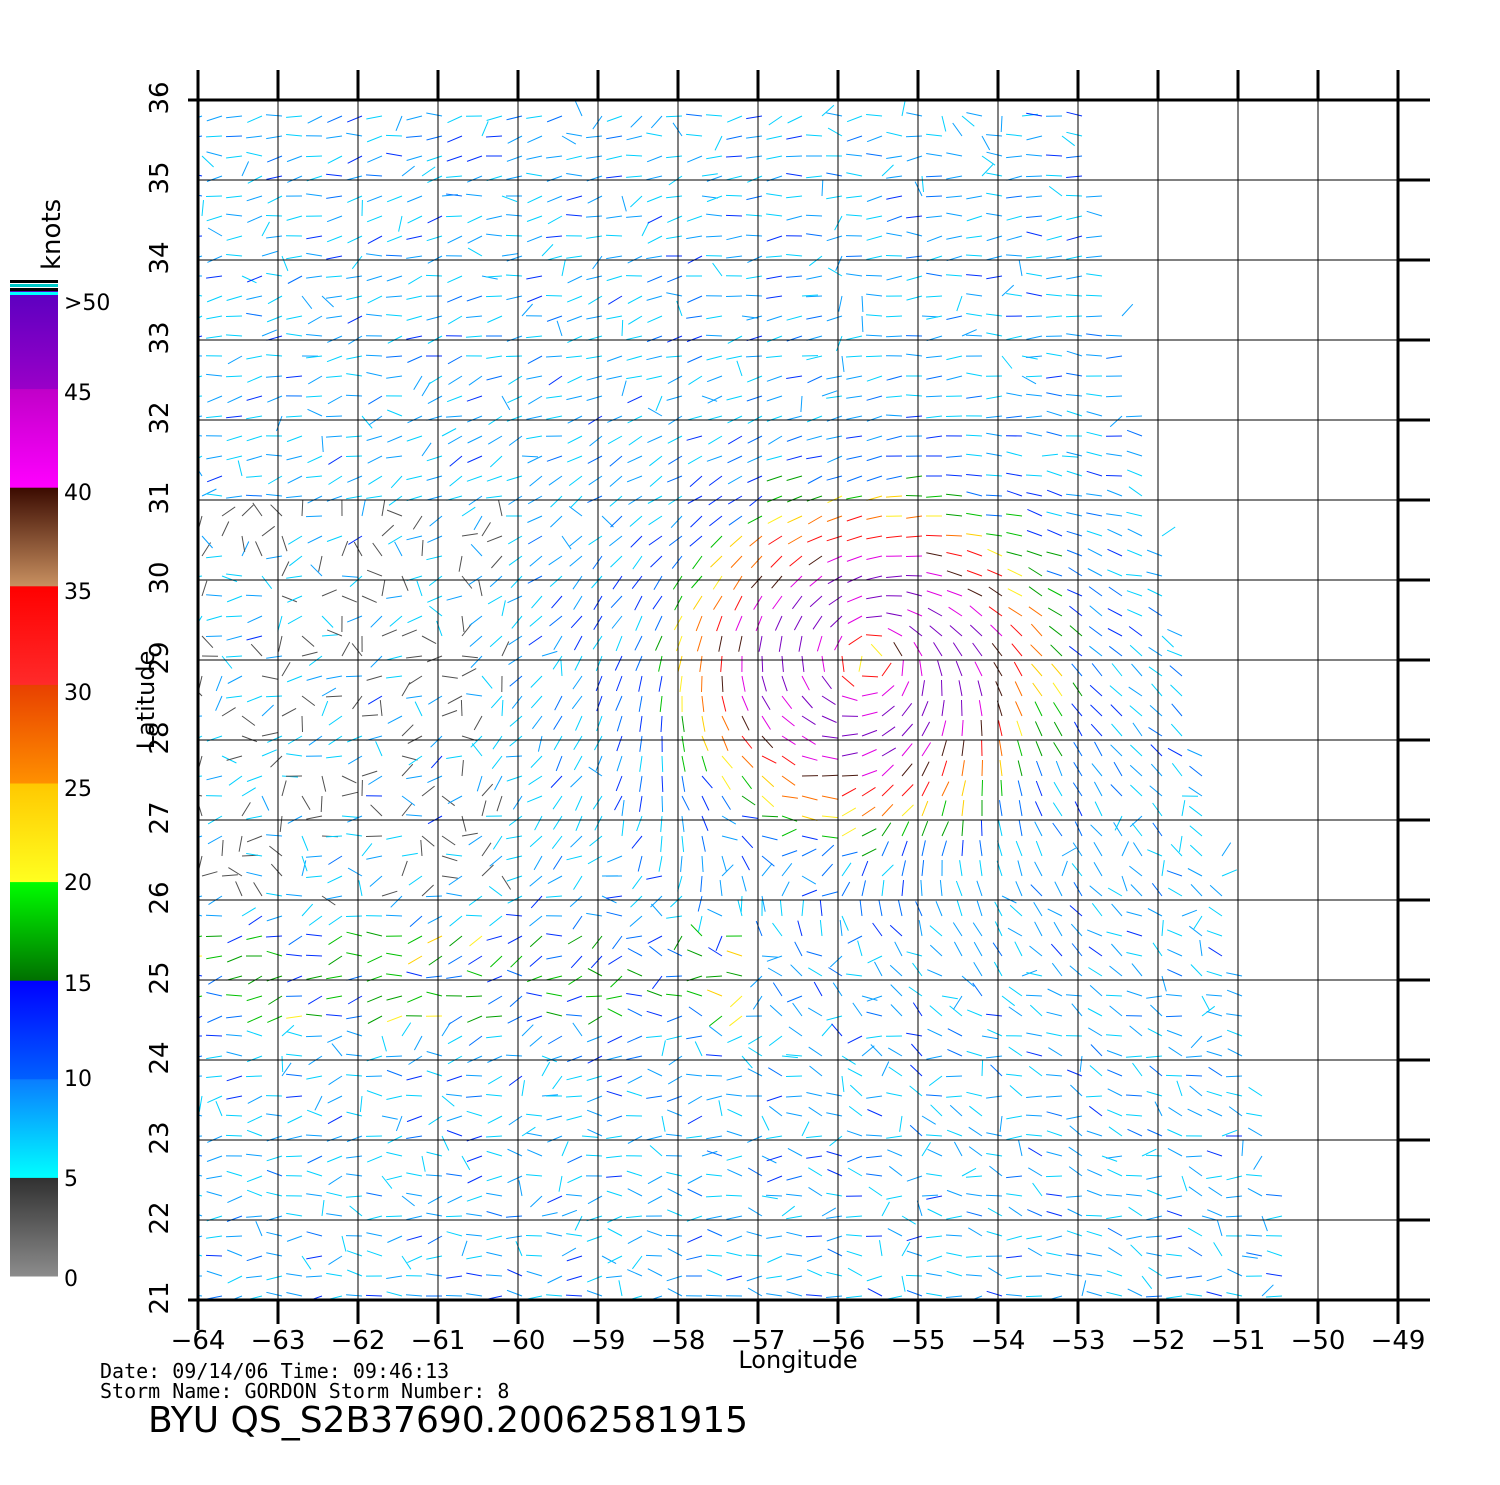 Image resolution: width=1500 pixels, height=1485 pixels. I want to click on lat-tick-label: 34, so click(160, 257).